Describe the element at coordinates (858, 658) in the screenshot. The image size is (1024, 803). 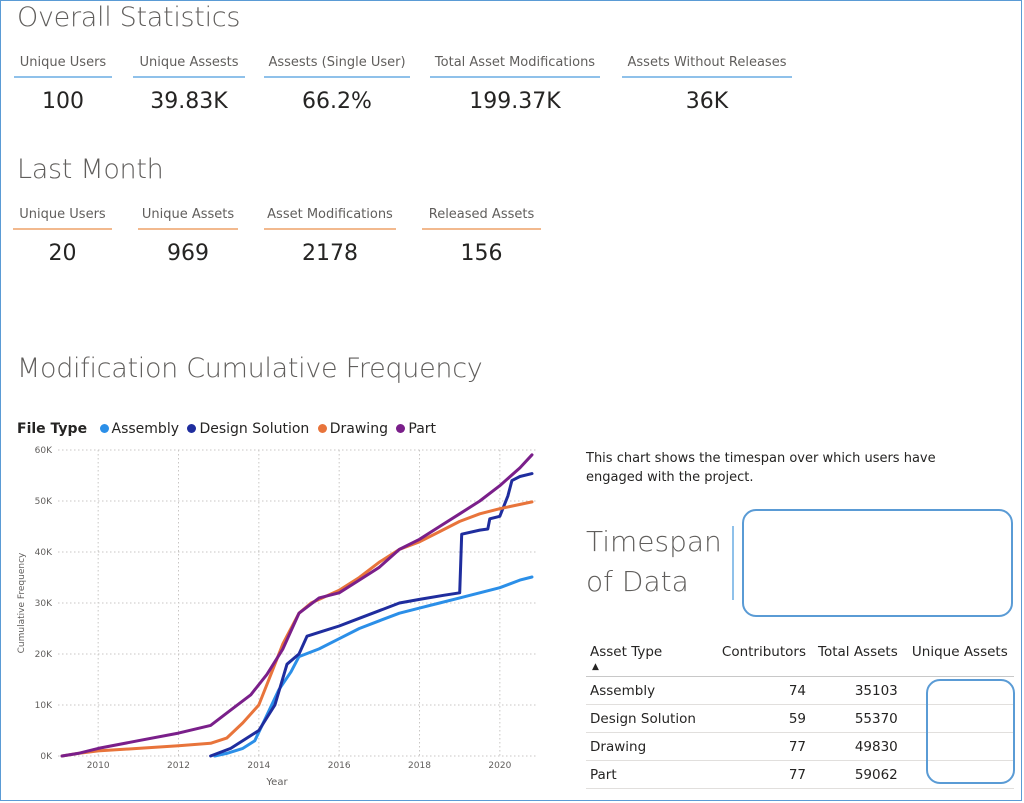
I see `col-header-total-assets: Total Assets` at that location.